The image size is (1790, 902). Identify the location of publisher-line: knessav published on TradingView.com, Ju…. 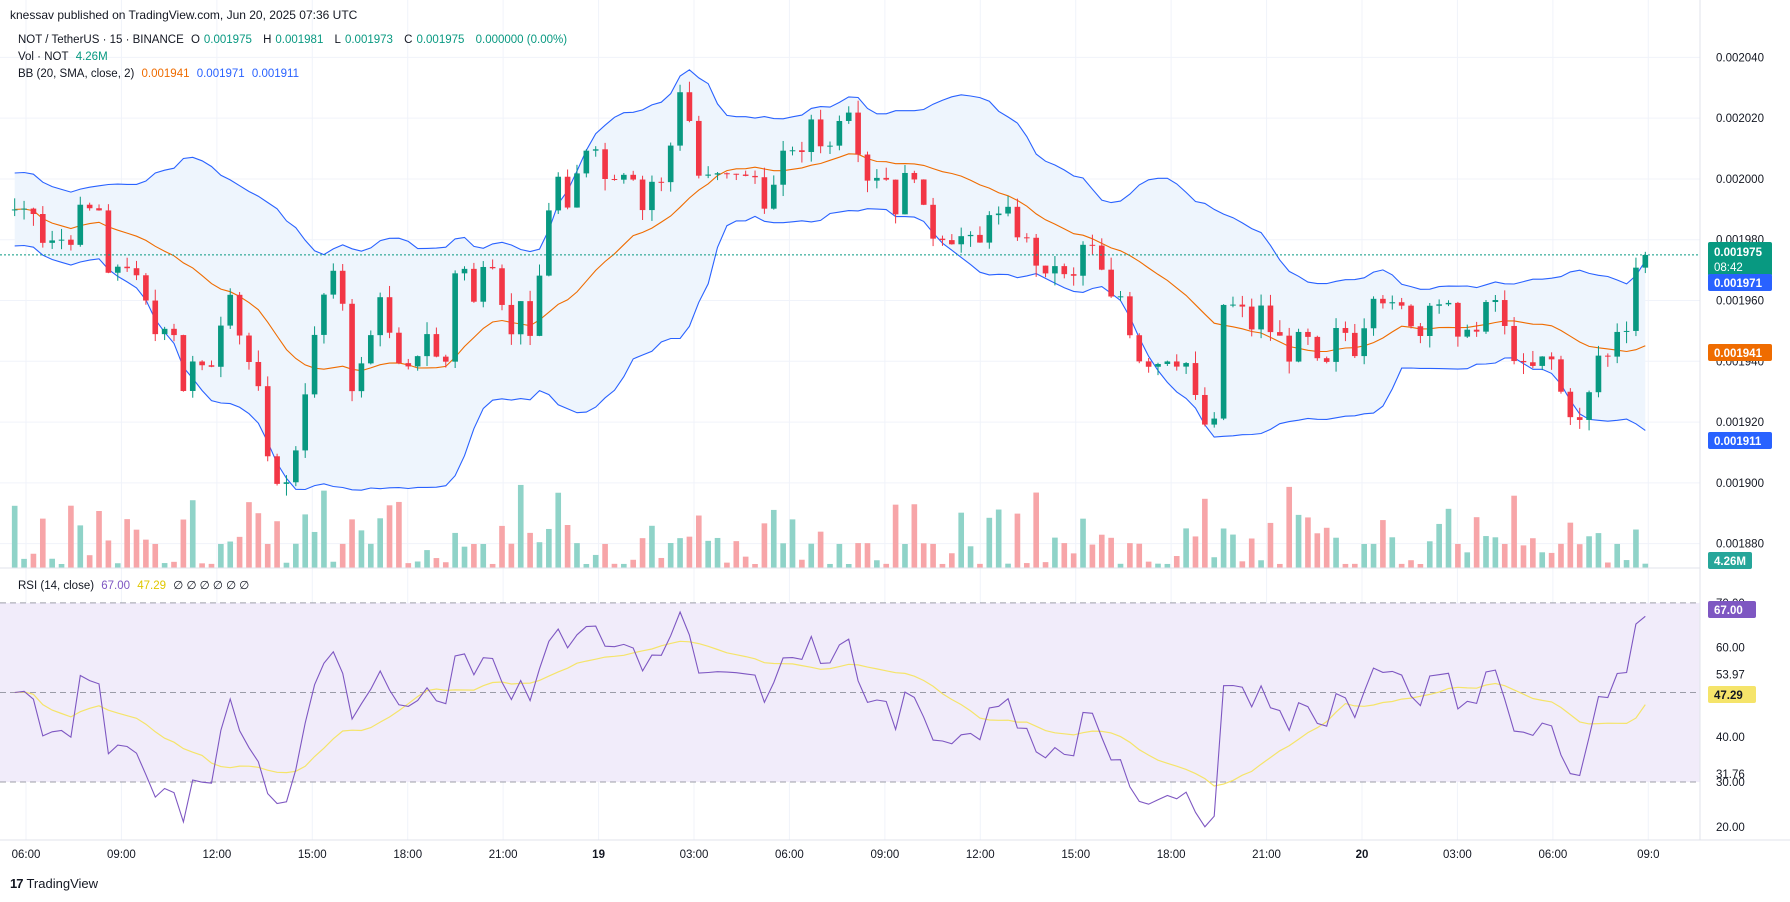
(184, 15).